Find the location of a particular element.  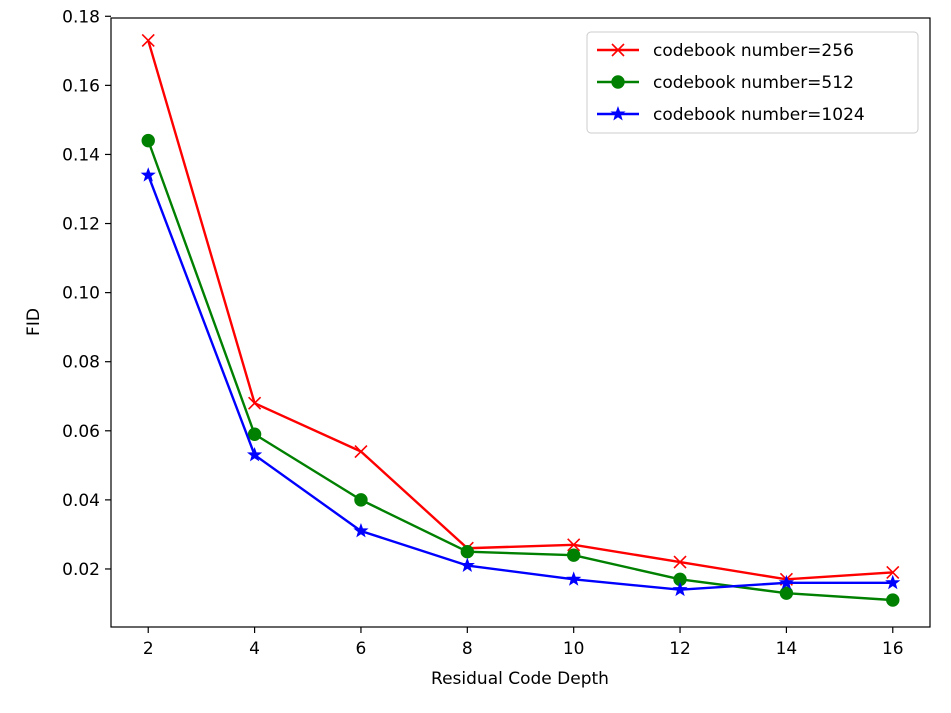

legend-entry: codebook number=1024 is located at coordinates (731, 115).